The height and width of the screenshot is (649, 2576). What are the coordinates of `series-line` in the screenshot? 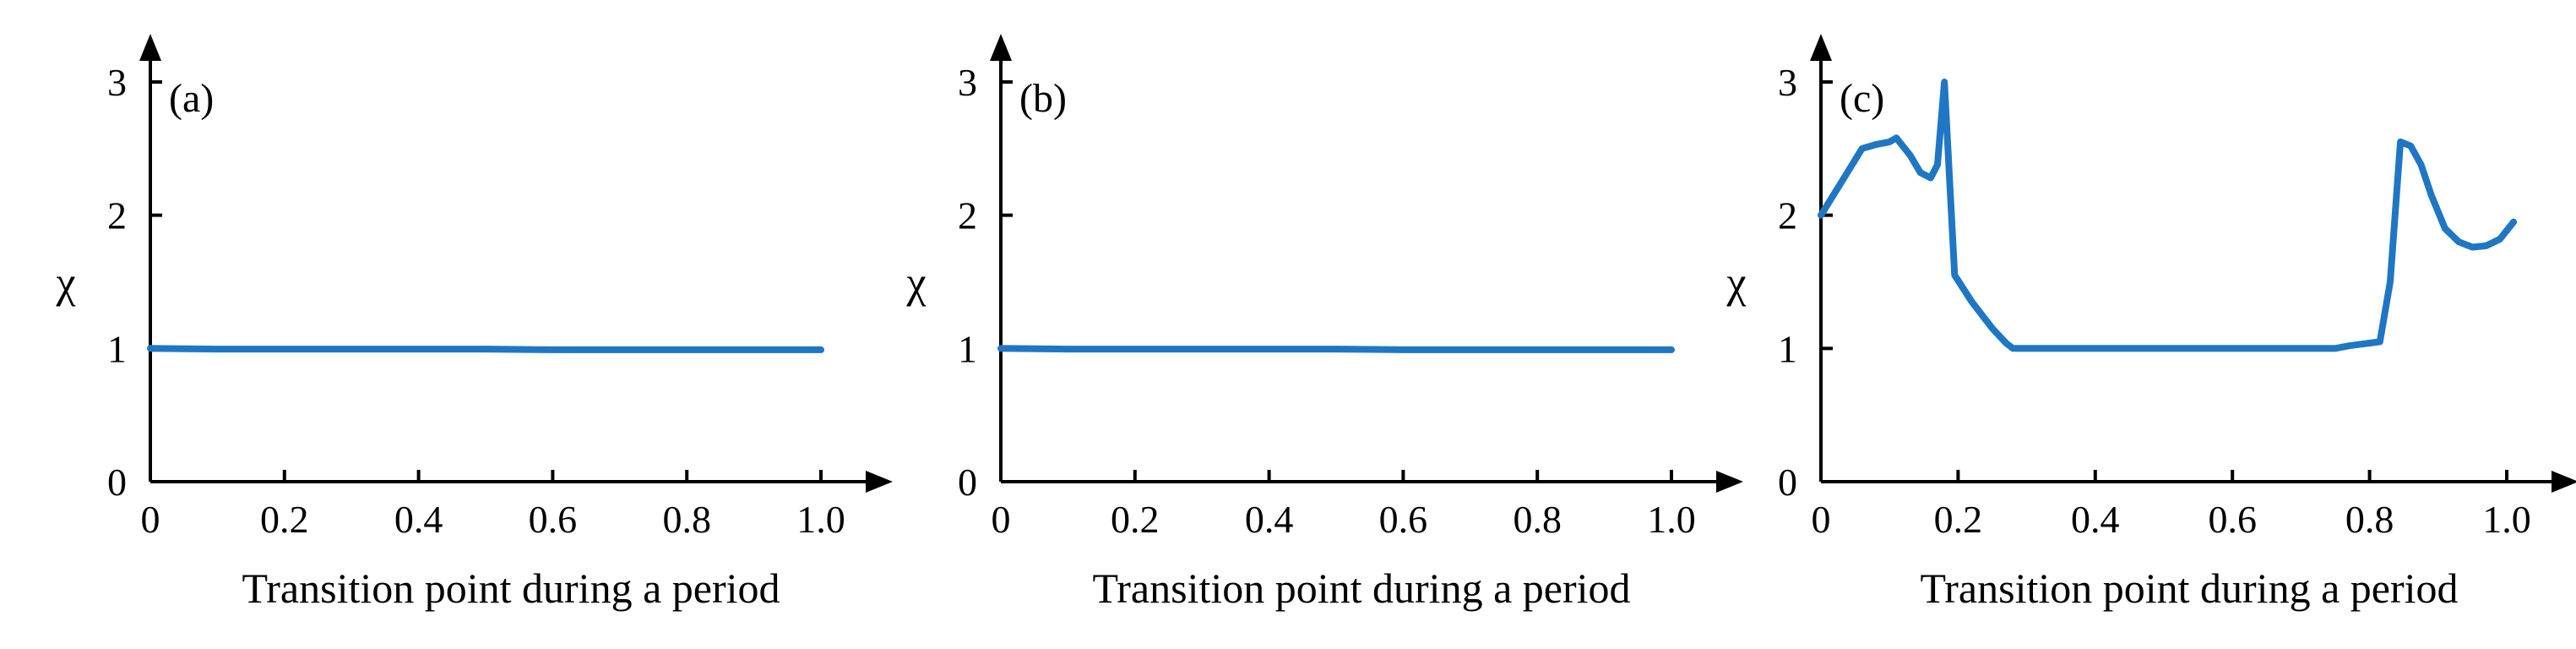 It's located at (2168, 216).